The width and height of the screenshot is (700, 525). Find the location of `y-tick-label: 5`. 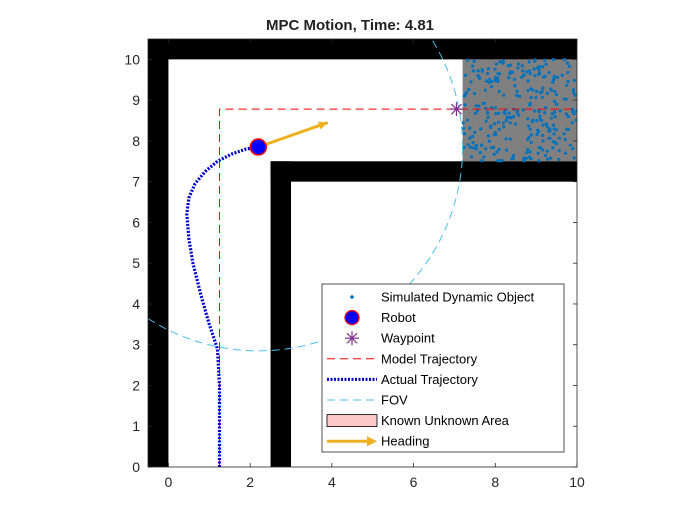

y-tick-label: 5 is located at coordinates (136, 263).